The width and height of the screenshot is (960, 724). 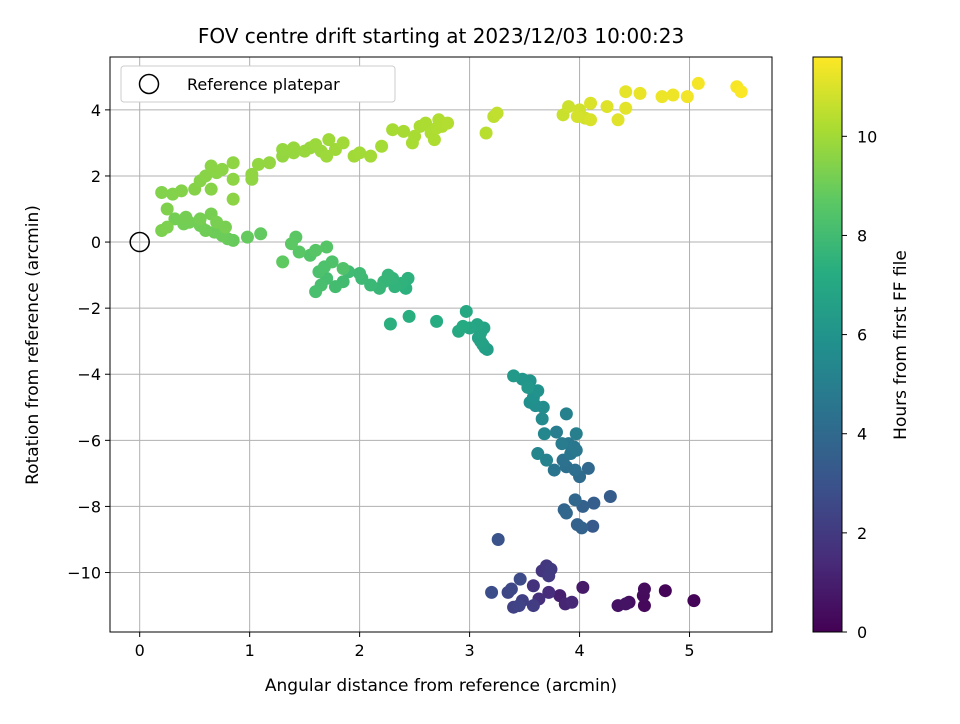 What do you see at coordinates (89, 374) in the screenshot?
I see `y-tick-label: −4` at bounding box center [89, 374].